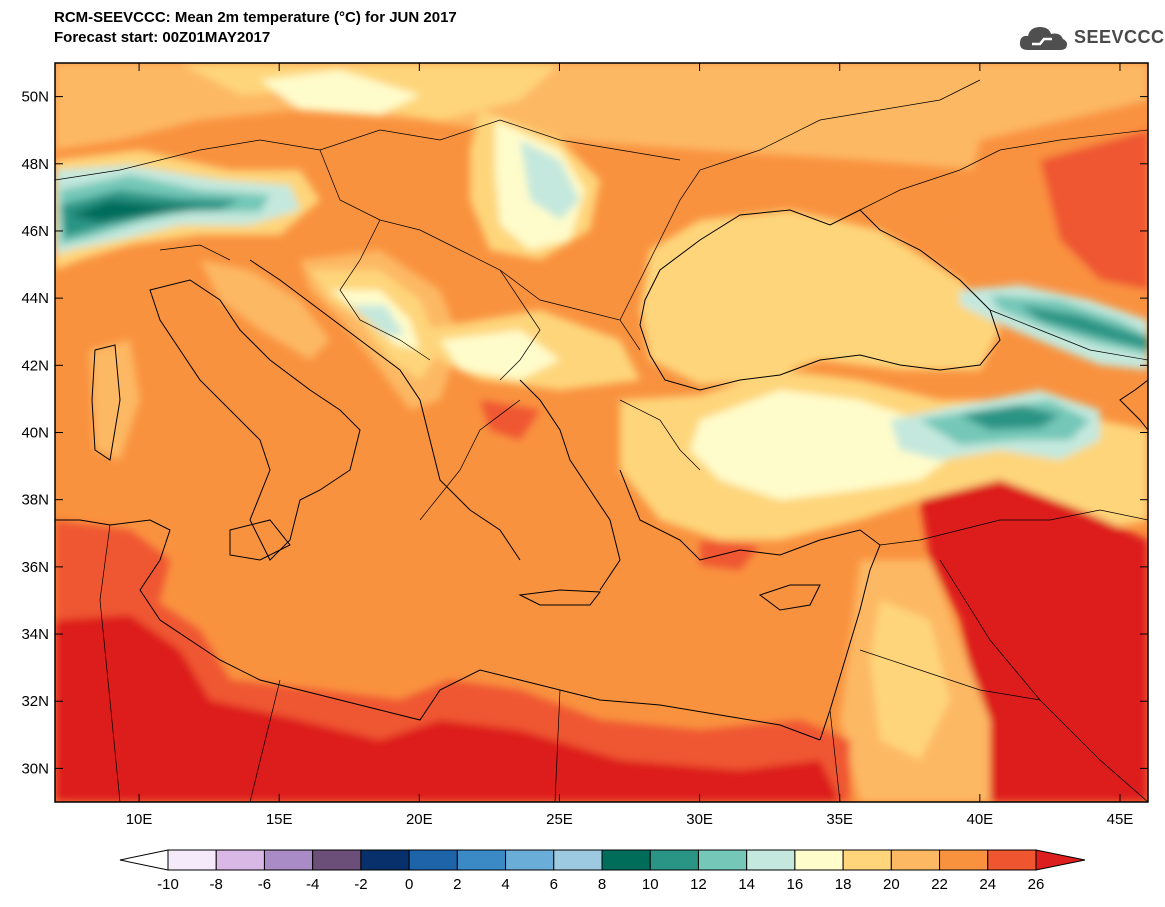 The width and height of the screenshot is (1165, 907). What do you see at coordinates (891, 884) in the screenshot?
I see `colorbar-label: 20` at bounding box center [891, 884].